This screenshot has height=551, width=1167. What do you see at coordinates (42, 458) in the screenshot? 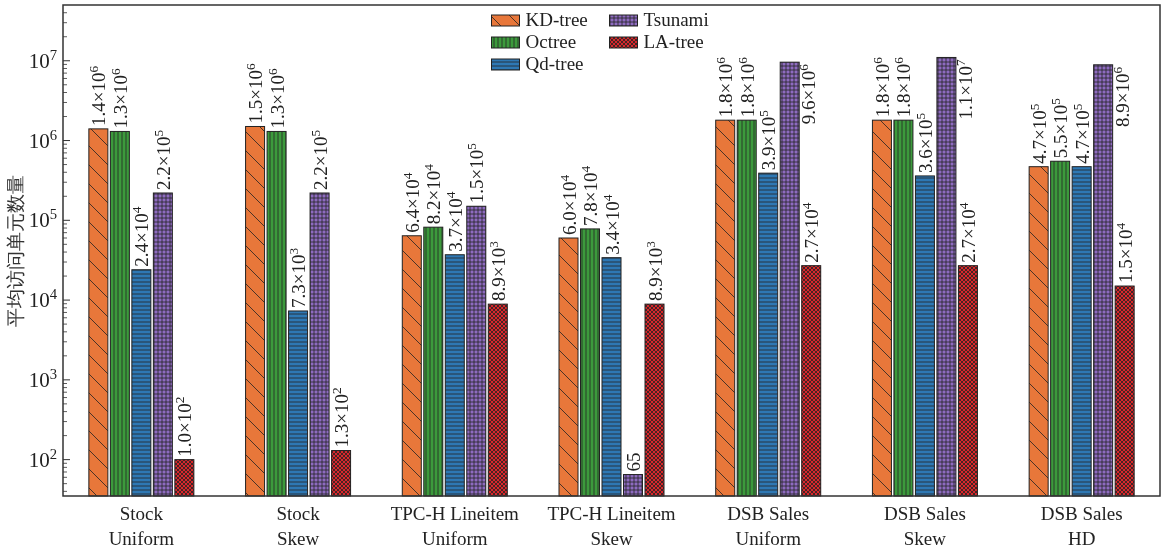
I see `y-tick-label: 10$^{2}$` at bounding box center [42, 458].